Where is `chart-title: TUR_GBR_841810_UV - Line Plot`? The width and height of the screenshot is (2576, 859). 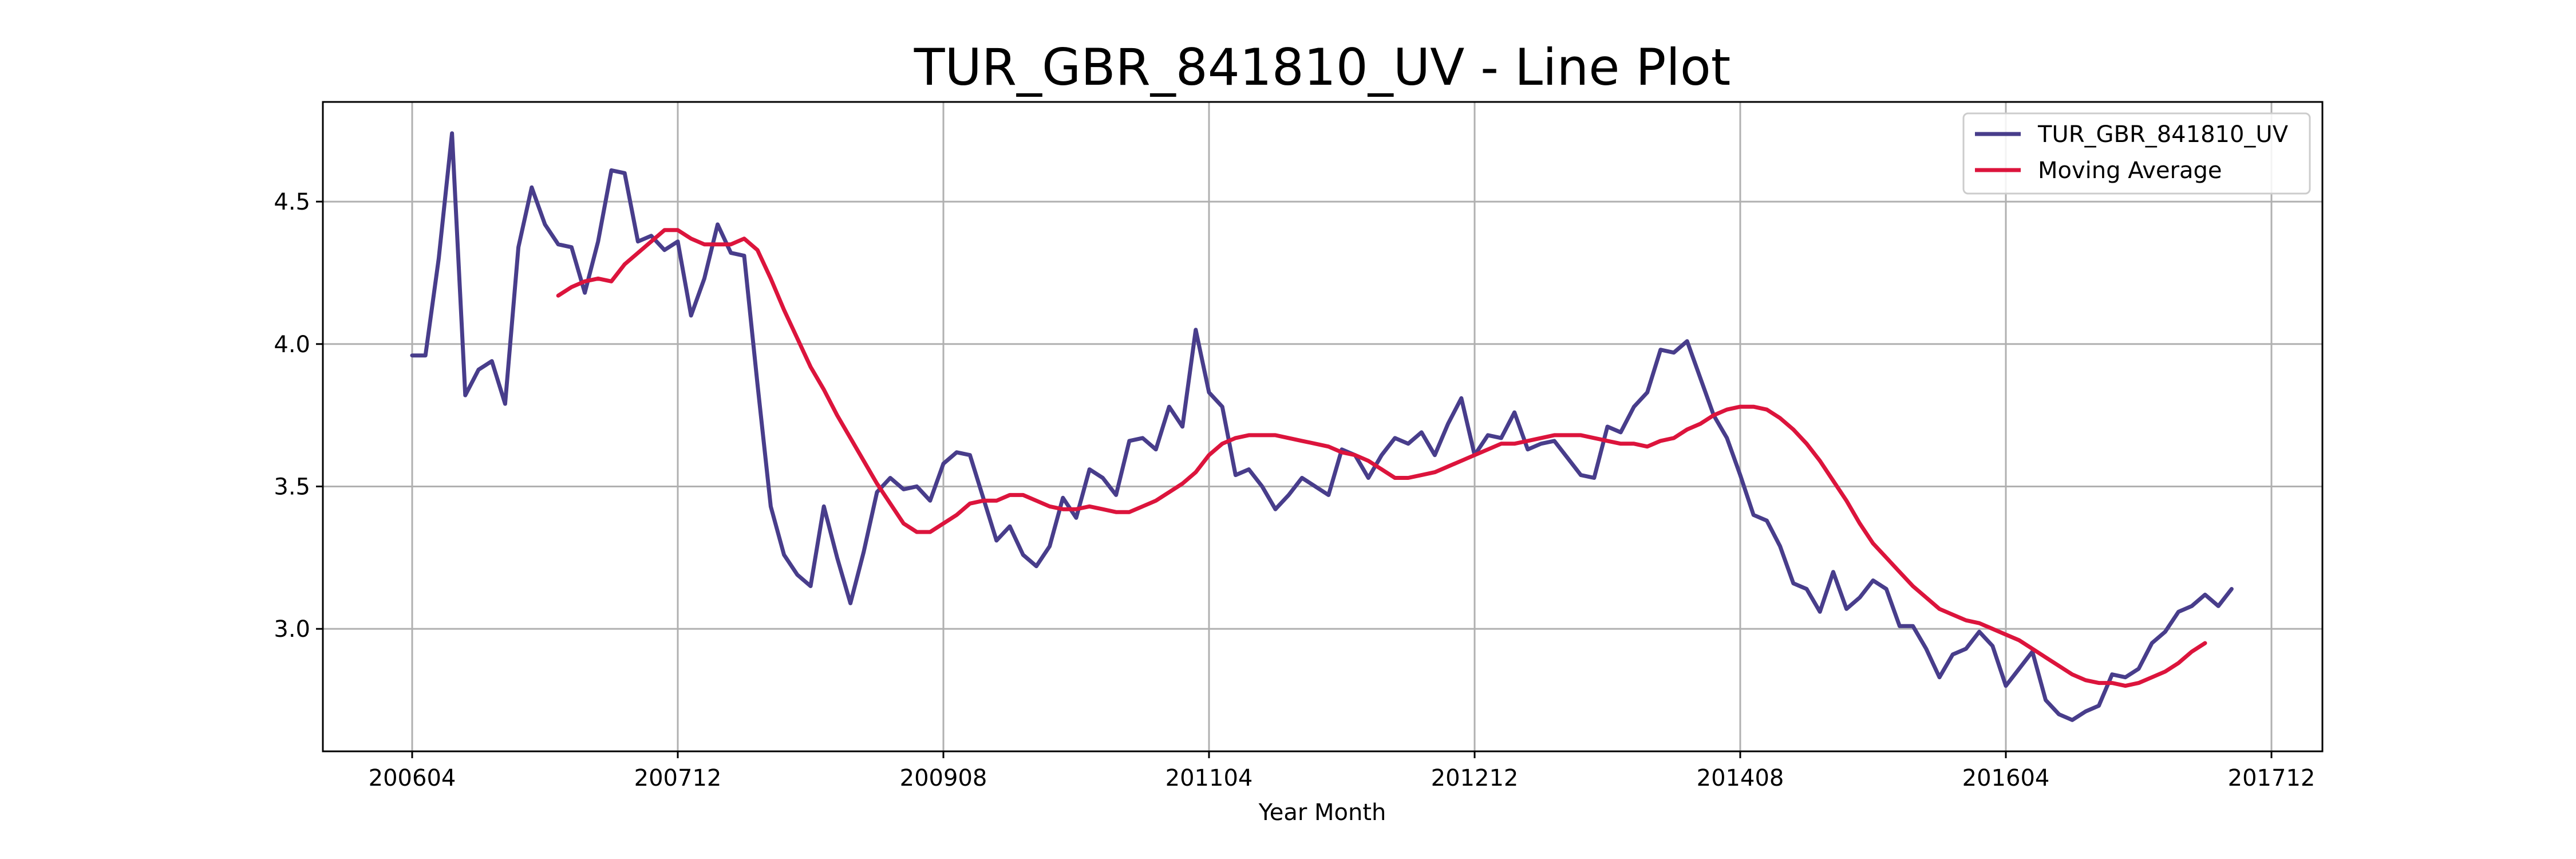
chart-title: TUR_GBR_841810_UV - Line Plot is located at coordinates (1322, 67).